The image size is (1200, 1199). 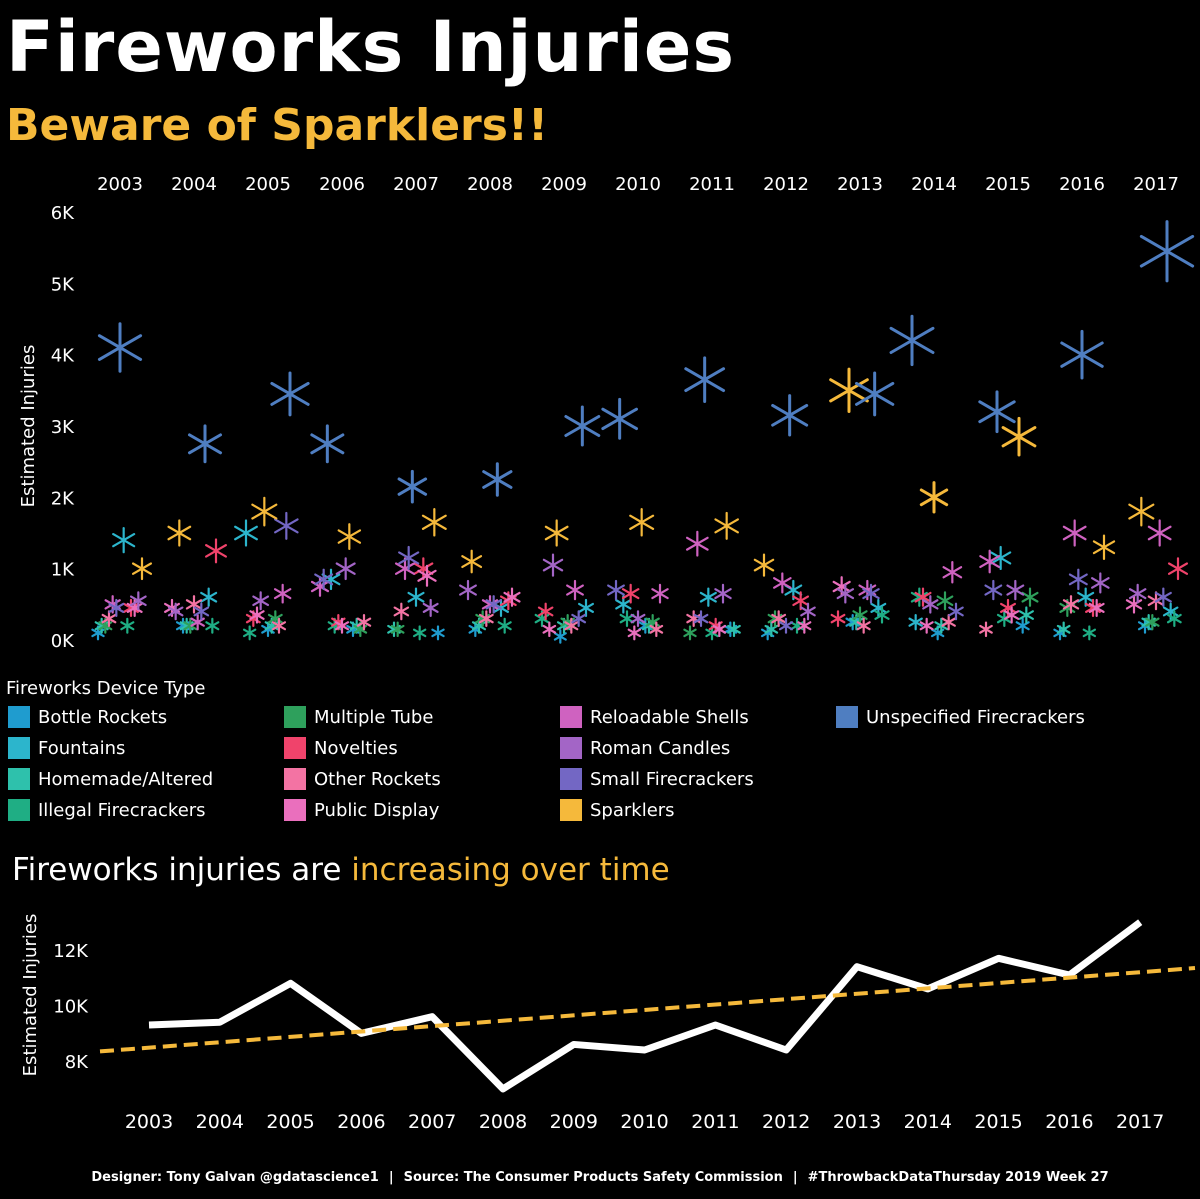 I want to click on scatter-year-label: 2017, so click(x=1156, y=184).